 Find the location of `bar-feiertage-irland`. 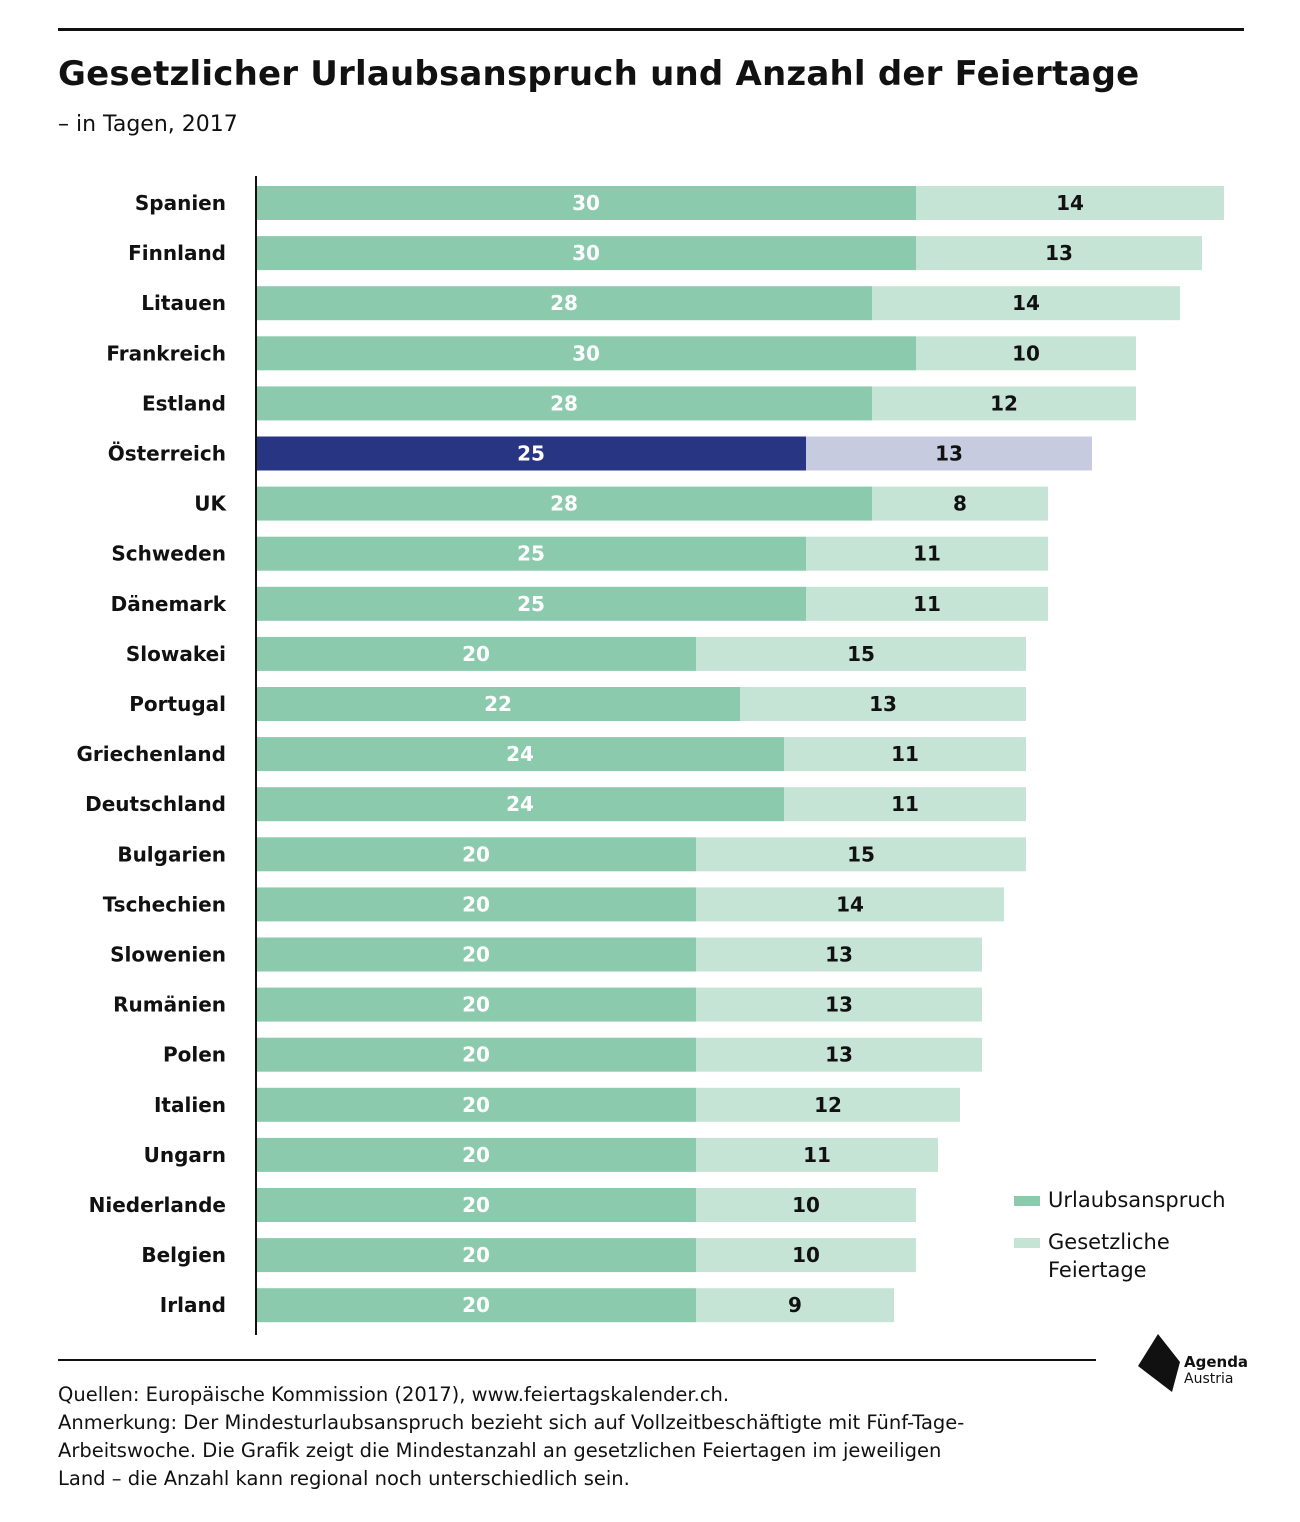

bar-feiertage-irland is located at coordinates (795, 1305).